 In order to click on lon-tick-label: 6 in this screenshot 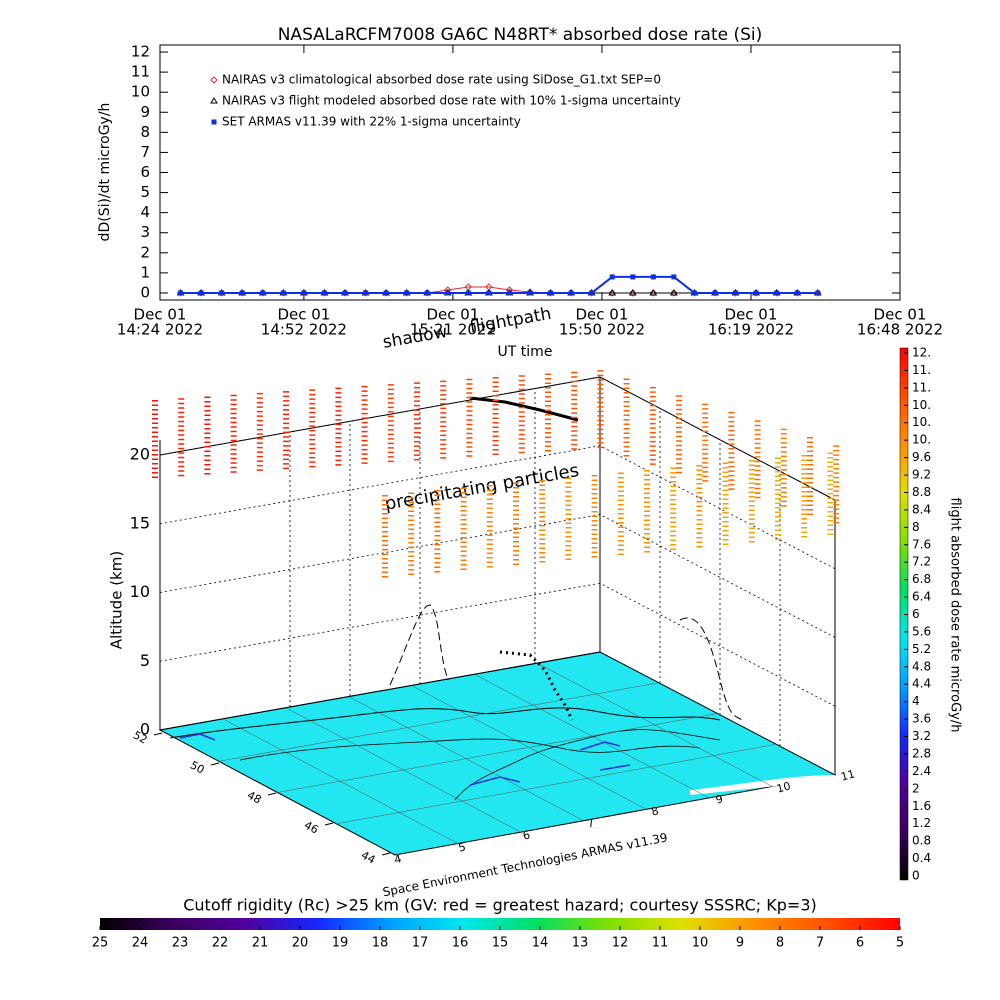, I will do `click(526, 835)`.